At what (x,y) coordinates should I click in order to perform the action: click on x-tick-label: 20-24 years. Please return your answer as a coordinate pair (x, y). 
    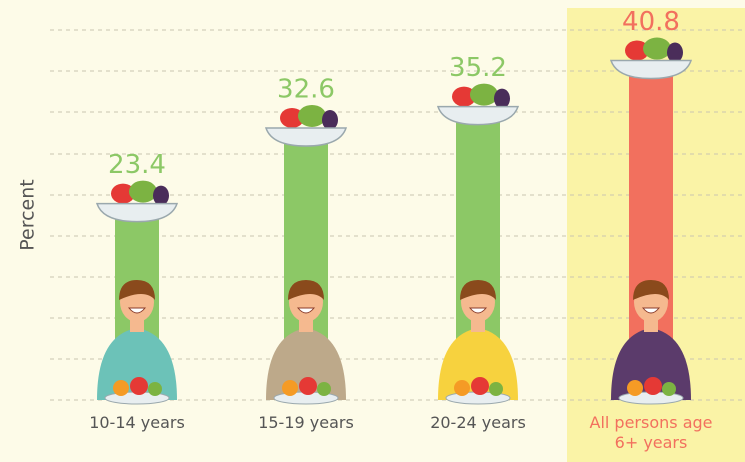
    Looking at the image, I should click on (478, 422).